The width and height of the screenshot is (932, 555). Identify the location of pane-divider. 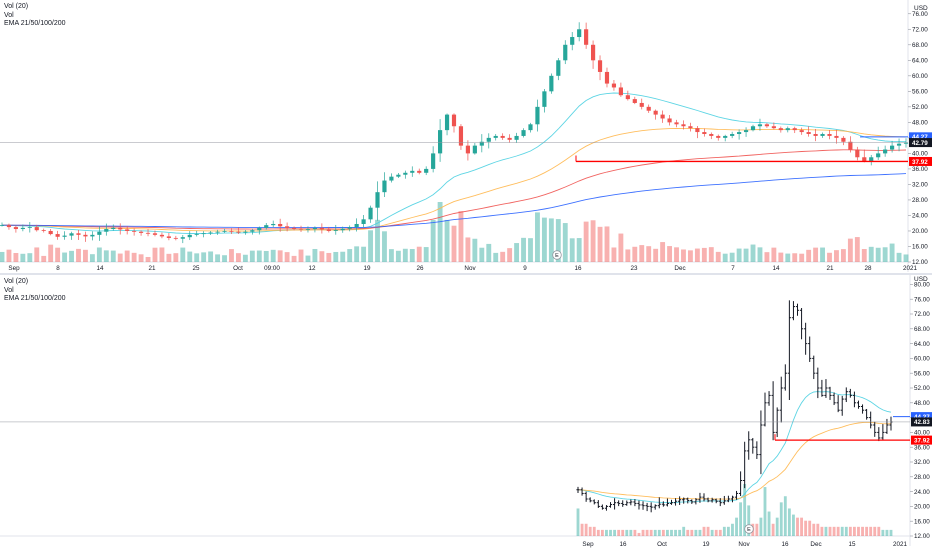
(466, 274).